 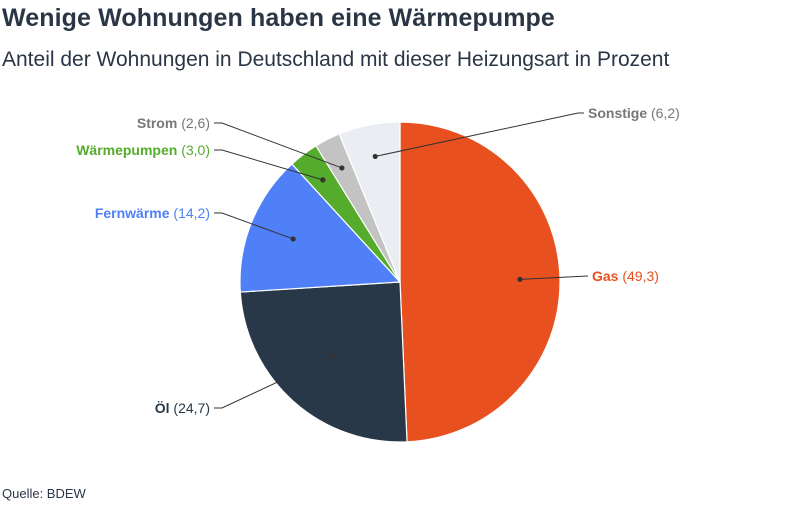 I want to click on connector-line-gas, so click(x=554, y=277).